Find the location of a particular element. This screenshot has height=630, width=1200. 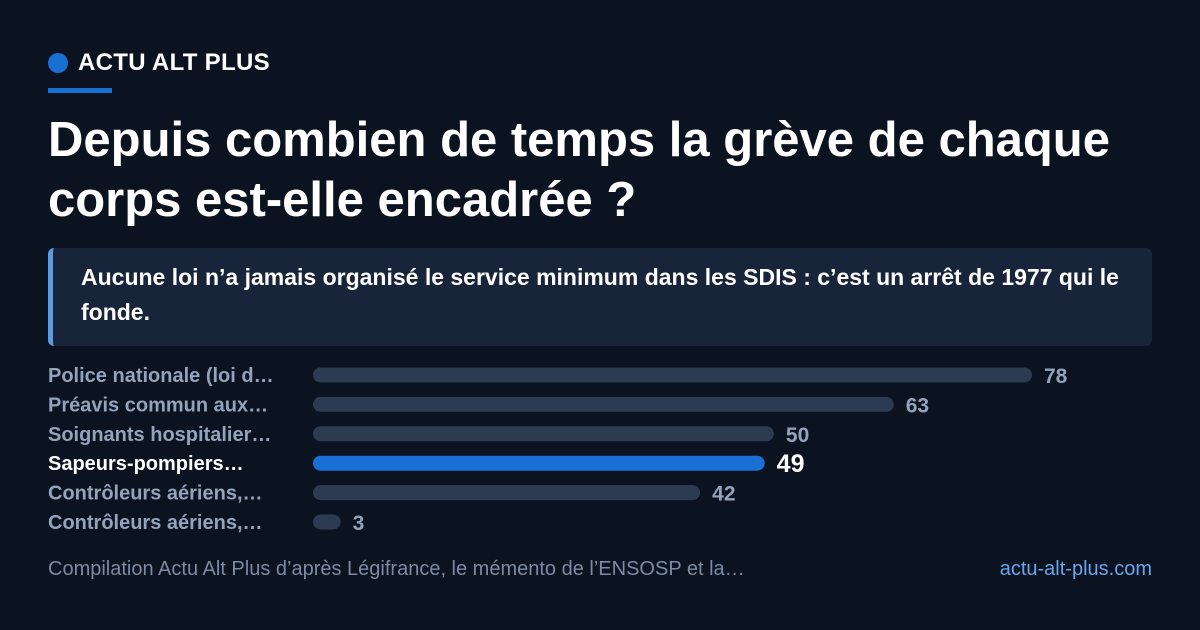

bar-value-label: 50 is located at coordinates (797, 435).